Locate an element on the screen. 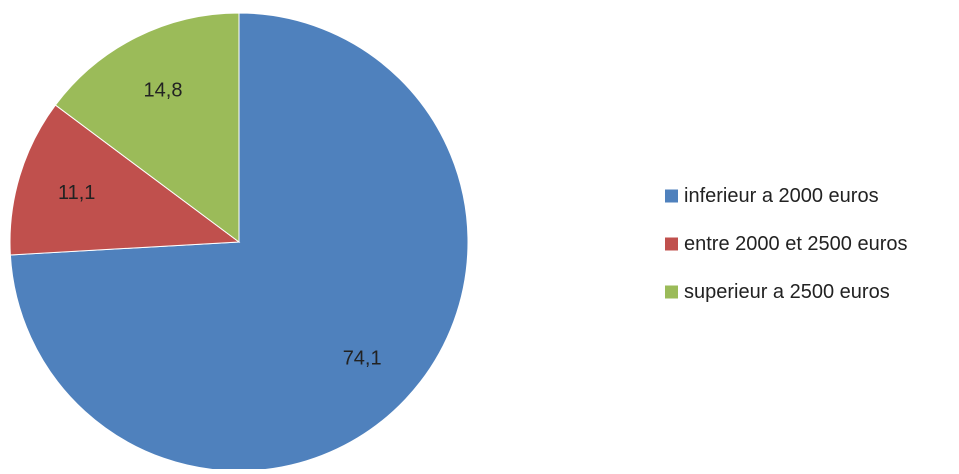 This screenshot has height=474, width=959. legend-item: inferieur a 2000 euros is located at coordinates (772, 196).